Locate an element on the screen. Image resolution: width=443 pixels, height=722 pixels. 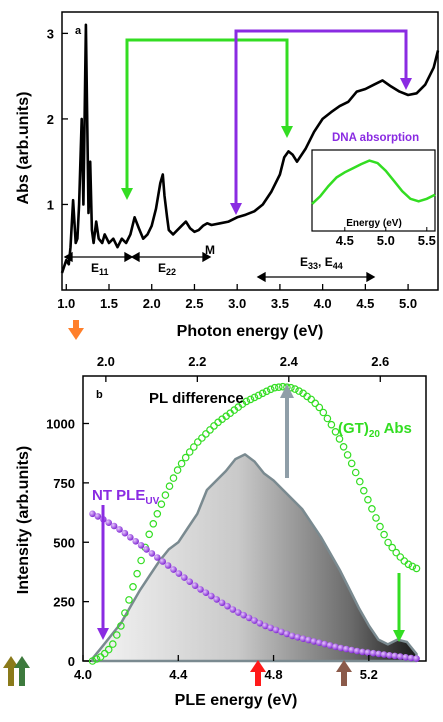
panel-a-y-ticks: 1 2 3 is located at coordinates (57, 119).